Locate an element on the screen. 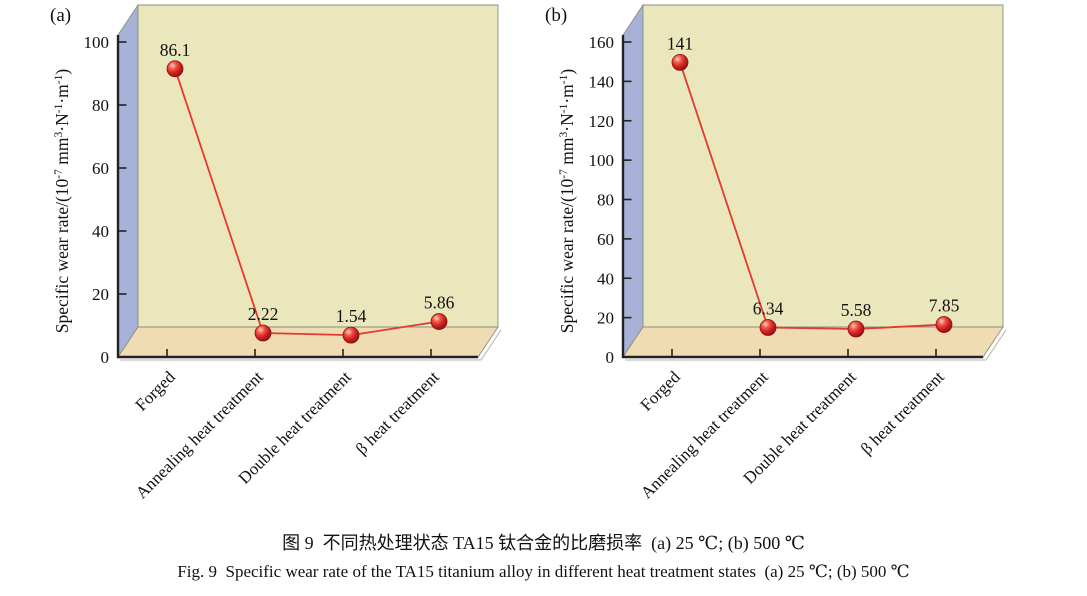 This screenshot has height=596, width=1087. data-point-label: 2.22 is located at coordinates (263, 314).